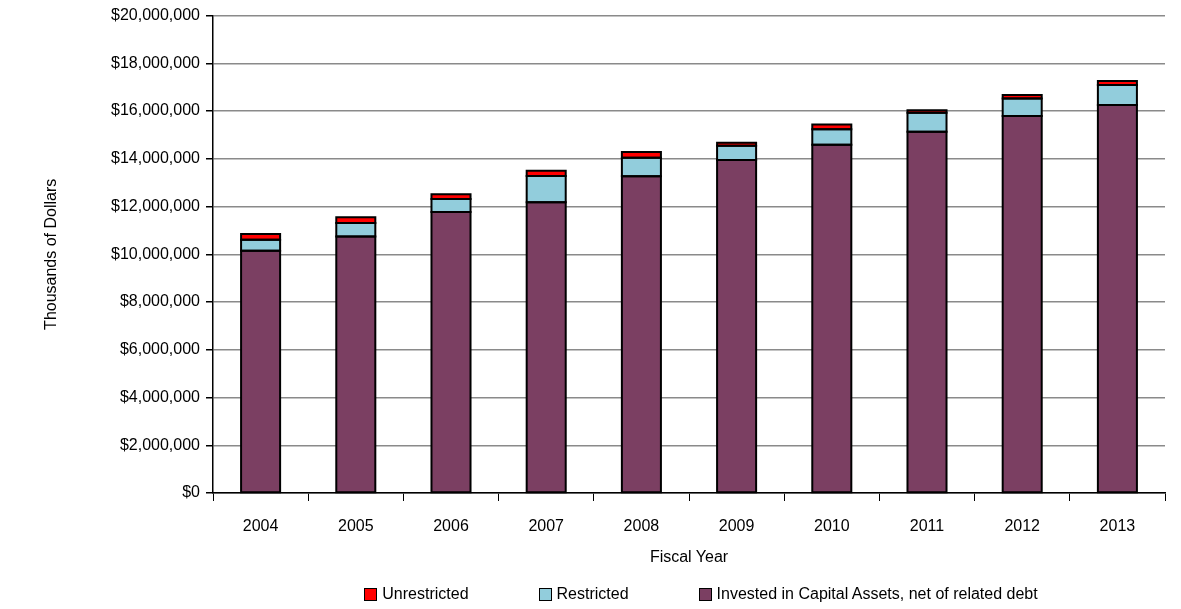 The image size is (1181, 609). What do you see at coordinates (1117, 526) in the screenshot?
I see `x-tick-label: 2013` at bounding box center [1117, 526].